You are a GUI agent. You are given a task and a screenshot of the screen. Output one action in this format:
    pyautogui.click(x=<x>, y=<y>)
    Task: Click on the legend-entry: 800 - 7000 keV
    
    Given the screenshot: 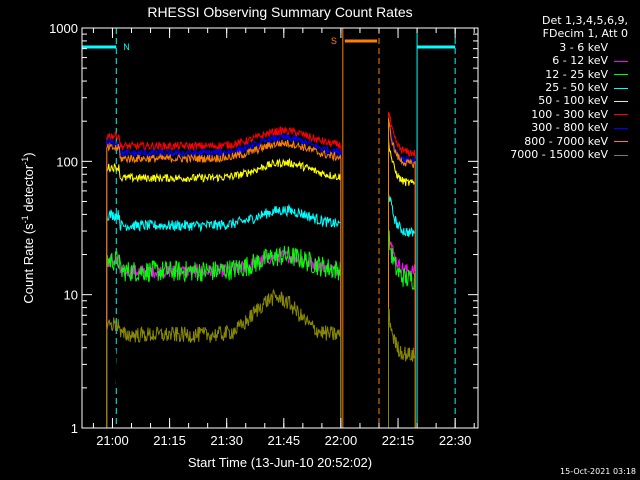 What is the action you would take?
    pyautogui.click(x=569, y=141)
    